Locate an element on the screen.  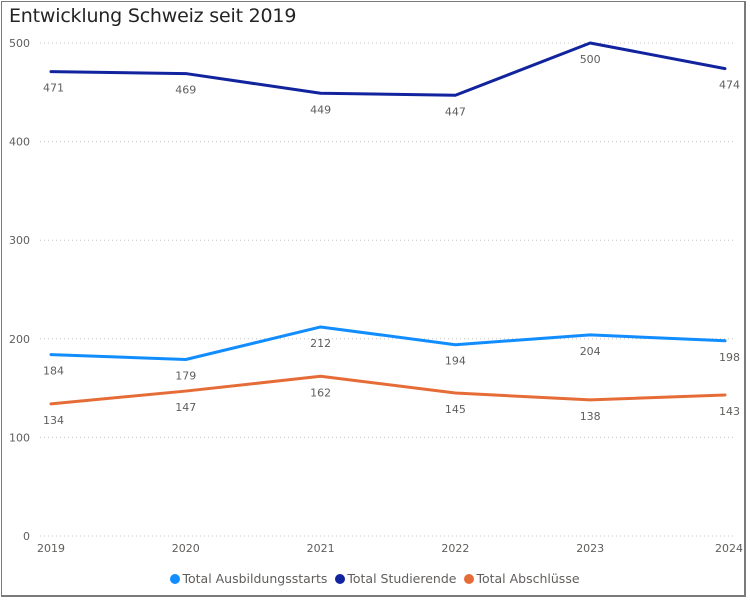
x-tick-label: 2021 is located at coordinates (321, 548).